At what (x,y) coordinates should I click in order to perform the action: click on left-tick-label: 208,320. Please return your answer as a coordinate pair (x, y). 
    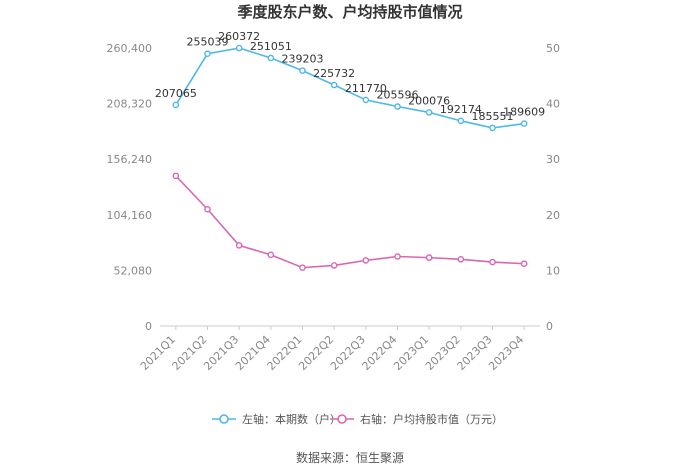
    Looking at the image, I should click on (130, 104).